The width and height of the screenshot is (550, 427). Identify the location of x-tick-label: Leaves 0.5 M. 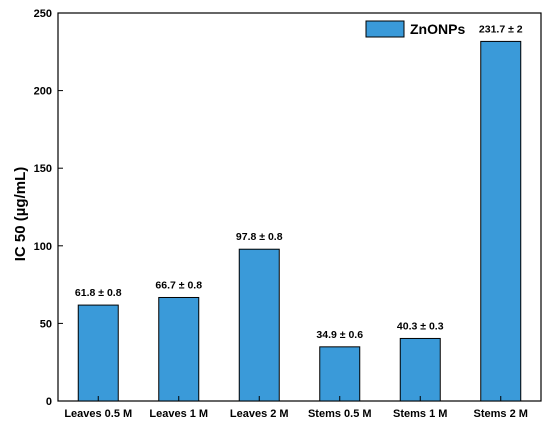
(98, 414).